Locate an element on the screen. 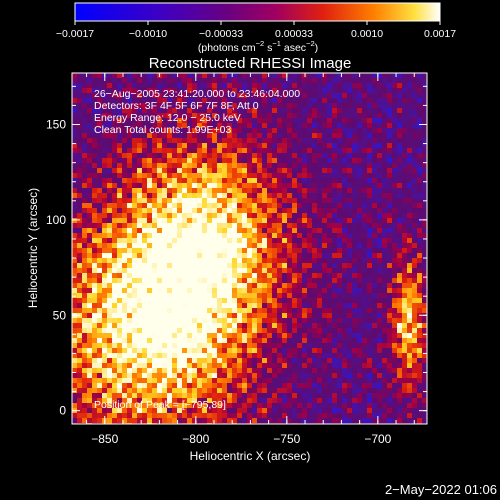  plot-title: Reconstructed RHESSI Image is located at coordinates (250, 63).